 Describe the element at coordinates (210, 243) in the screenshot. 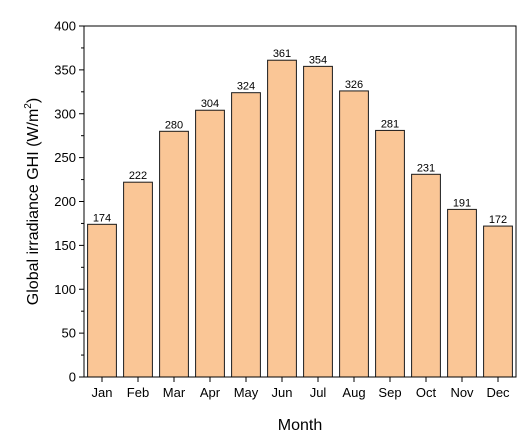

I see `bar-apr` at that location.